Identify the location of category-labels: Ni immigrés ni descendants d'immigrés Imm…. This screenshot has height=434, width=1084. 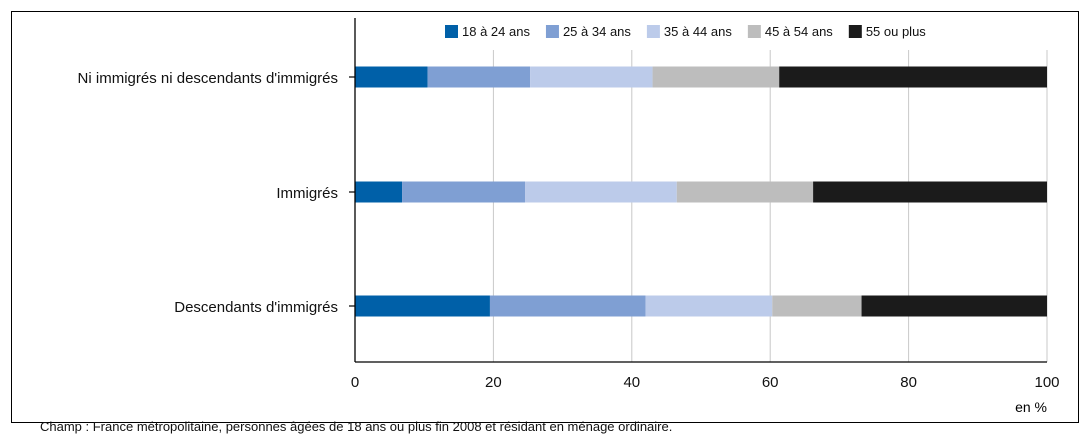
(208, 193).